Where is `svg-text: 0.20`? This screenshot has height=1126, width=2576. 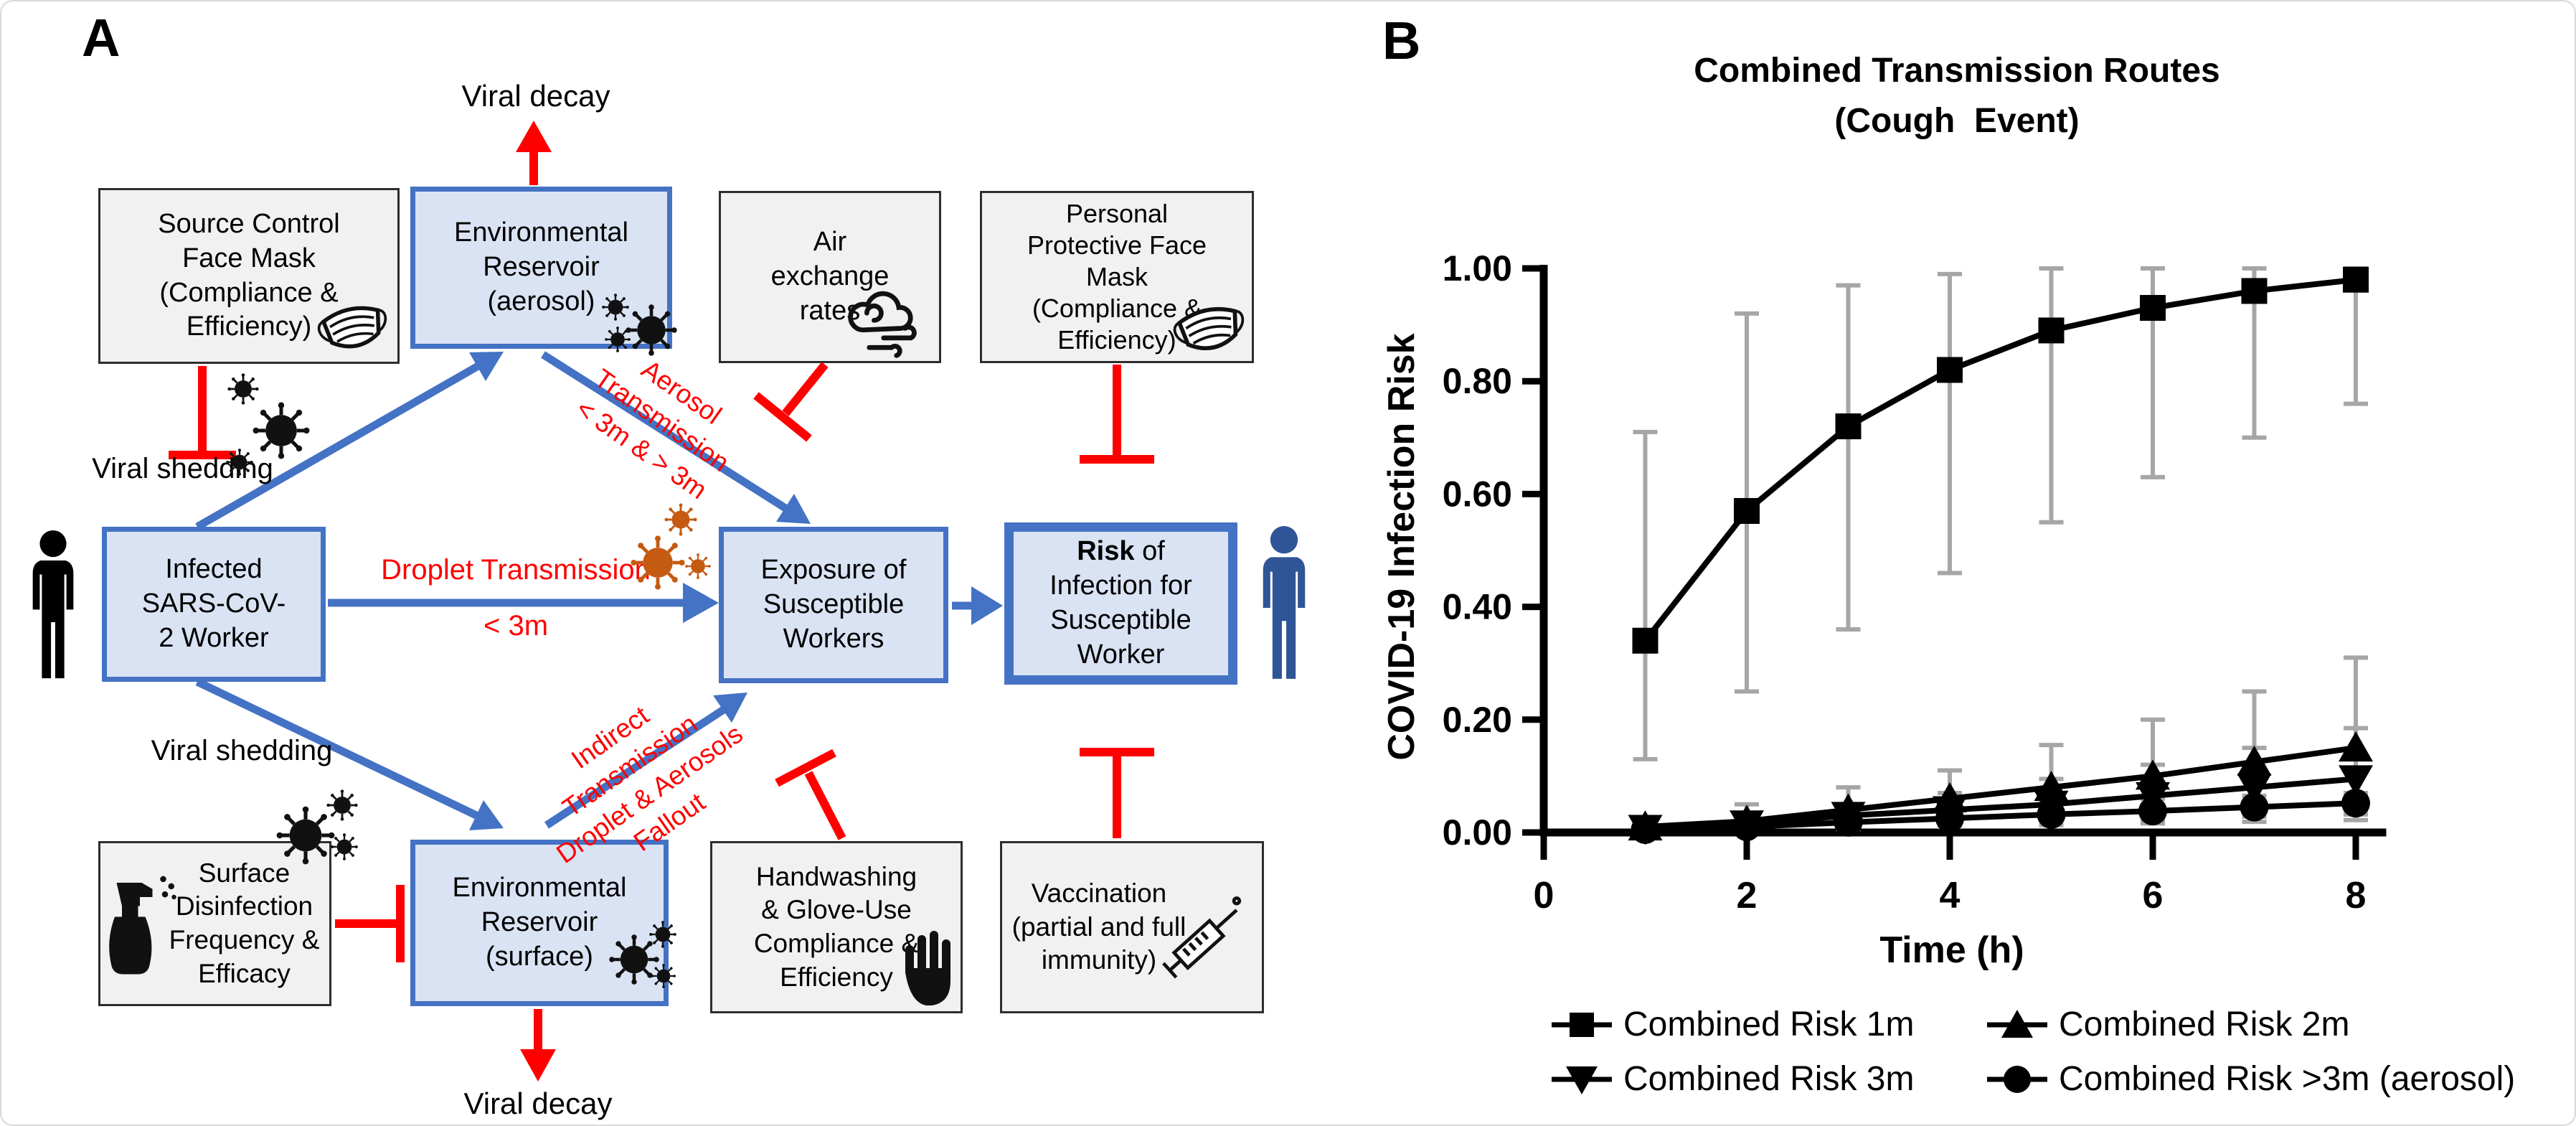
svg-text: 0.20 is located at coordinates (1477, 720).